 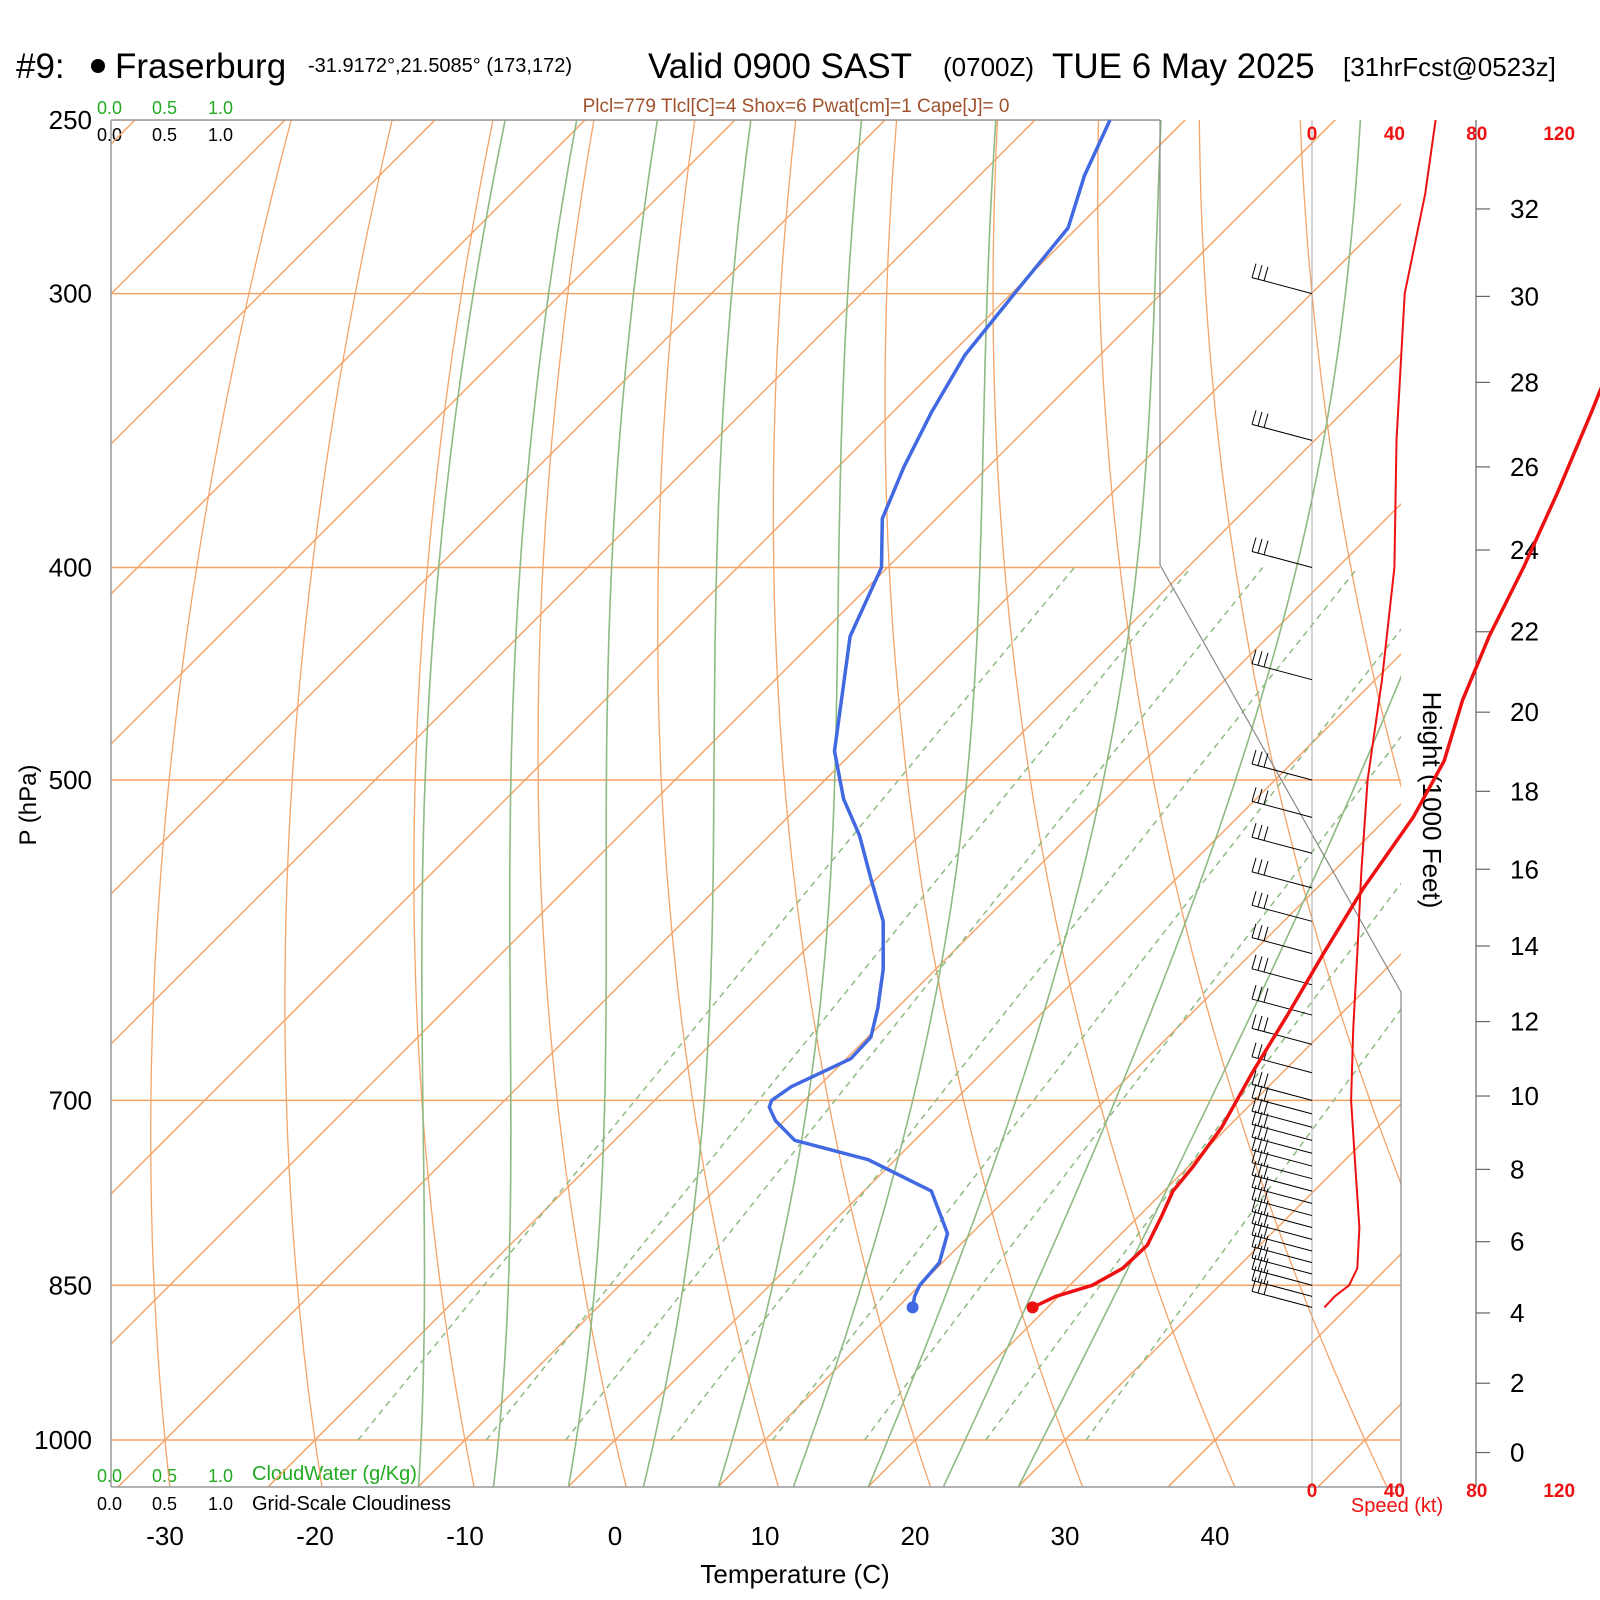 I want to click on temperature-axis-label: Temperature (C), so click(x=794, y=1574).